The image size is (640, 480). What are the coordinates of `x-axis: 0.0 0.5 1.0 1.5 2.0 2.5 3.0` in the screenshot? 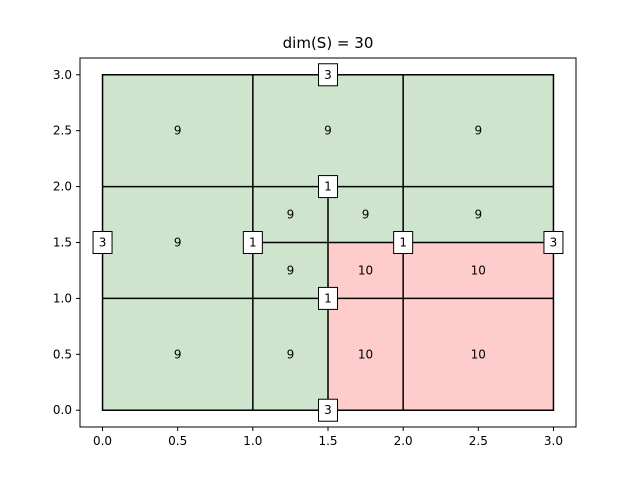 It's located at (328, 437).